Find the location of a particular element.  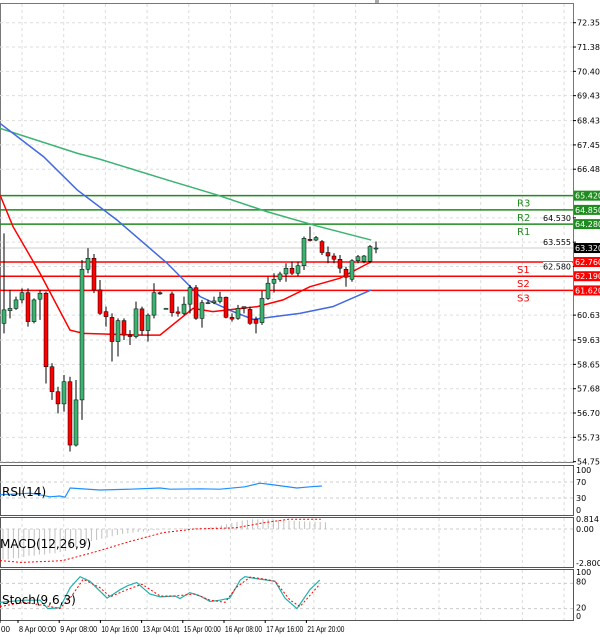

indicator-pane-frame is located at coordinates (287, 490).